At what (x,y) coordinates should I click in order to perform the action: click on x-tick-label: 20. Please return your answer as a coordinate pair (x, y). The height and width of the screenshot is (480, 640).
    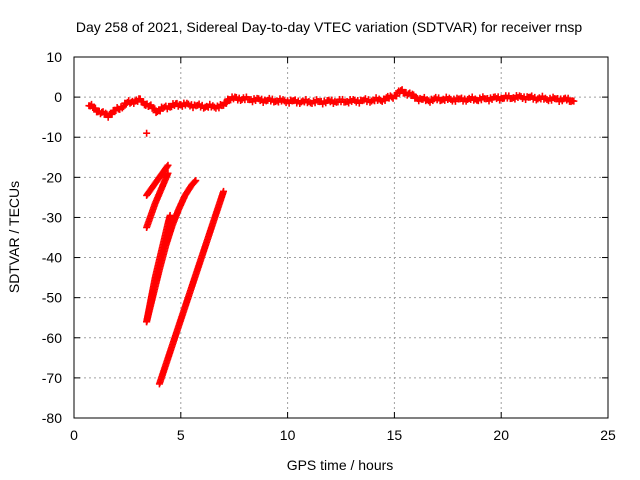
    Looking at the image, I should click on (501, 435).